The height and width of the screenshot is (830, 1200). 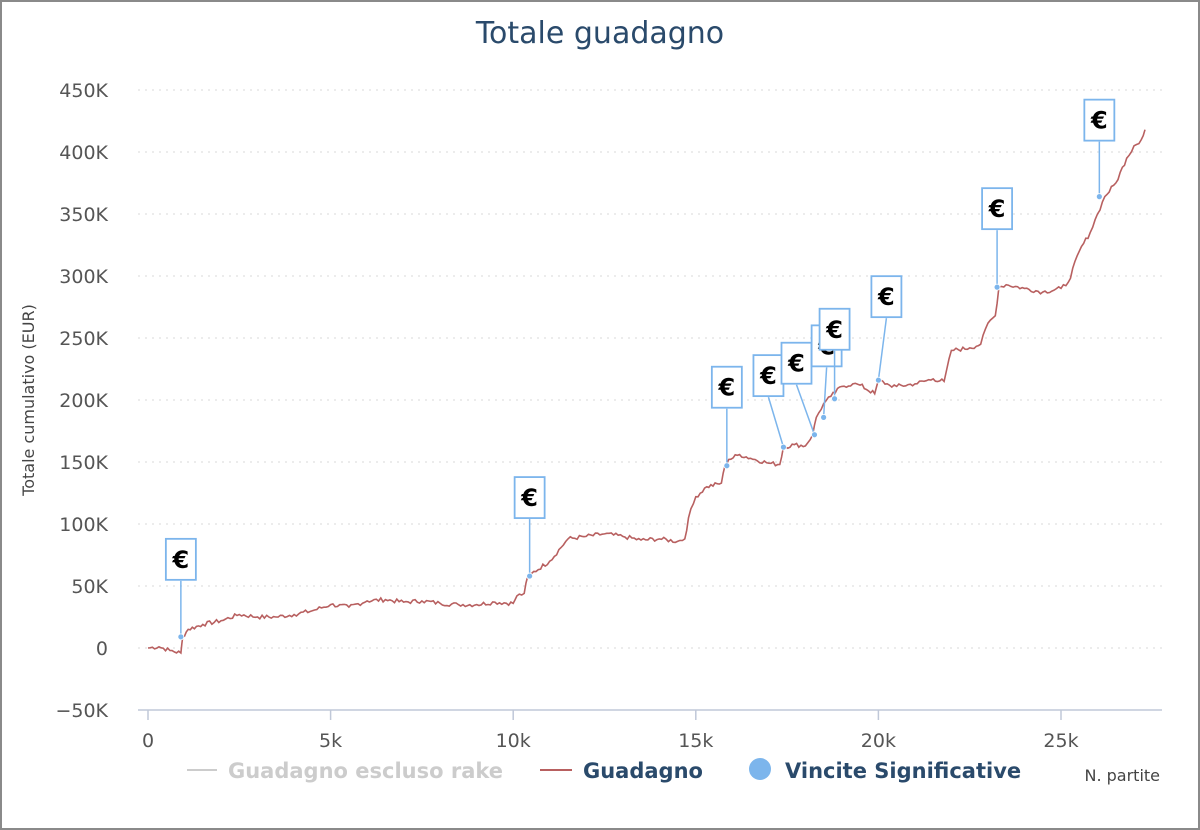 What do you see at coordinates (81, 711) in the screenshot?
I see `y-tick-label: −50K` at bounding box center [81, 711].